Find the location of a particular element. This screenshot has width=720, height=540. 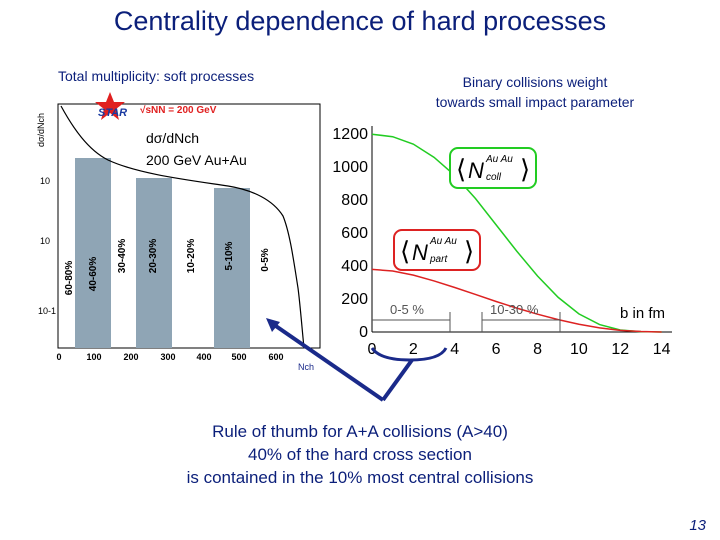

x-tick: 500 is located at coordinates (238, 357).